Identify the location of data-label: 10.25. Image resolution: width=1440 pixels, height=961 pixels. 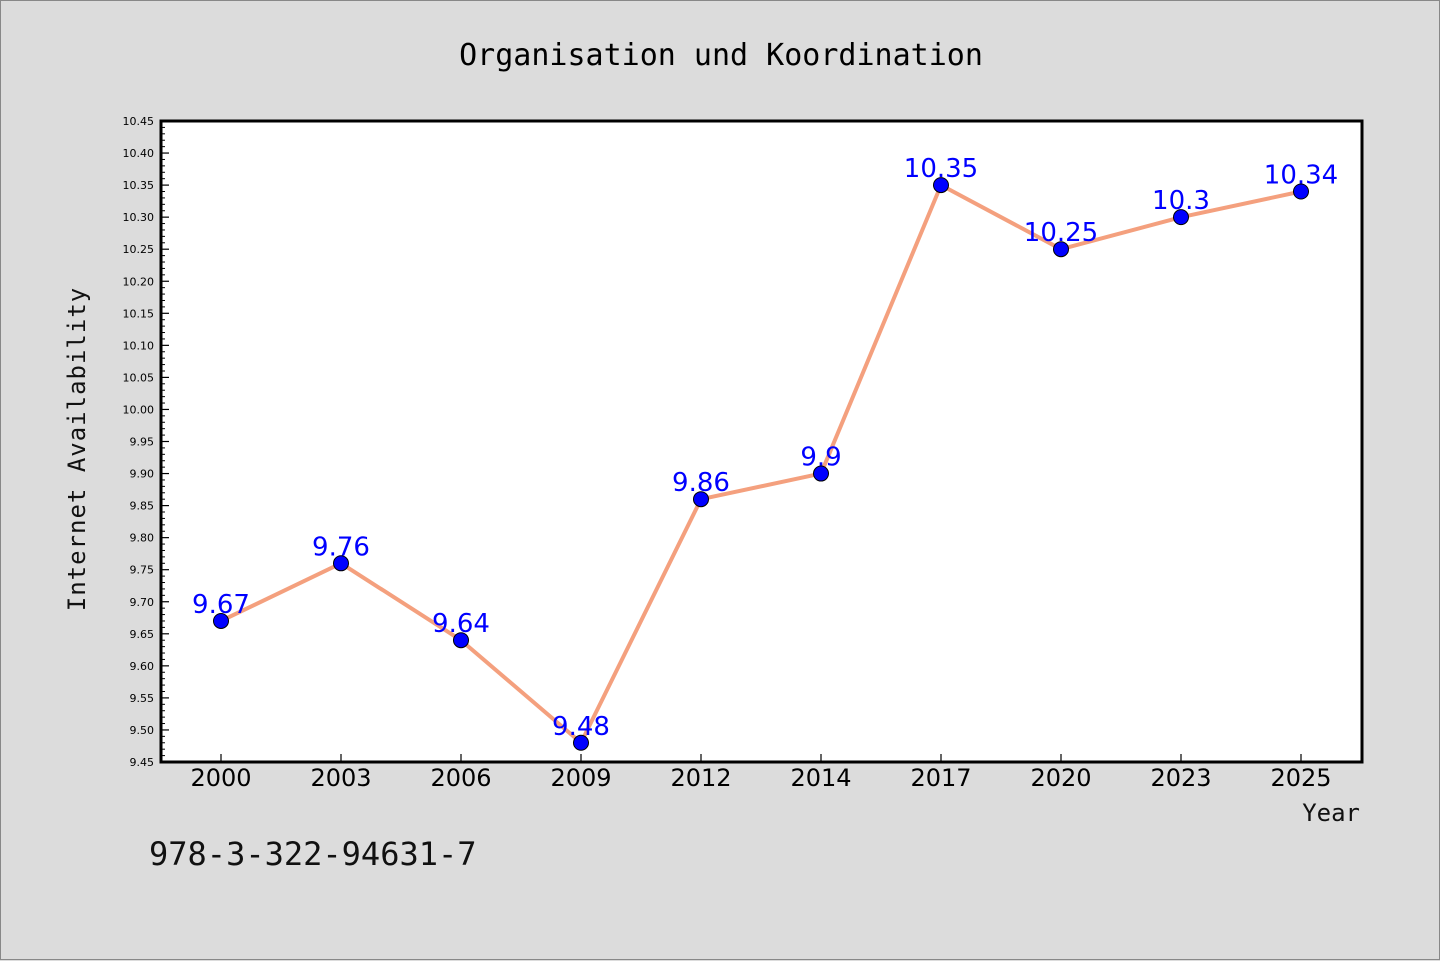
(1061, 233).